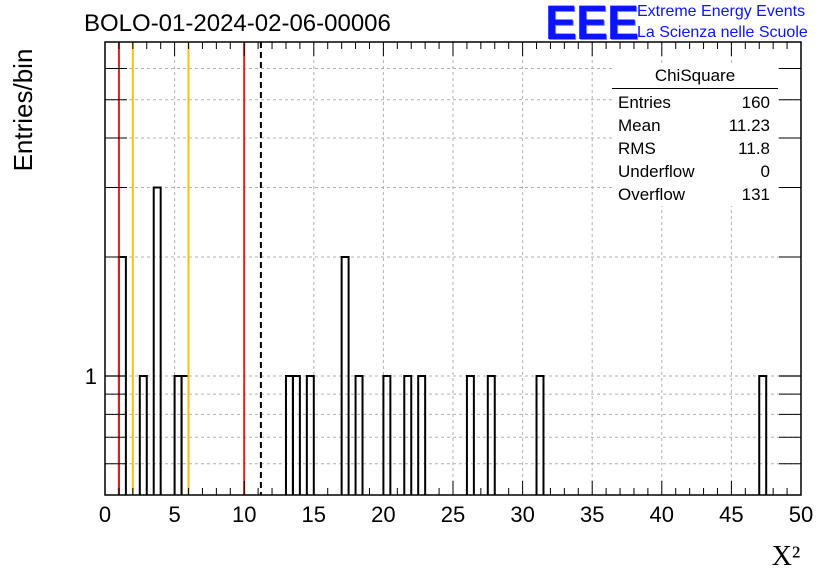  I want to click on y-tick-labels: 1, so click(91, 376).